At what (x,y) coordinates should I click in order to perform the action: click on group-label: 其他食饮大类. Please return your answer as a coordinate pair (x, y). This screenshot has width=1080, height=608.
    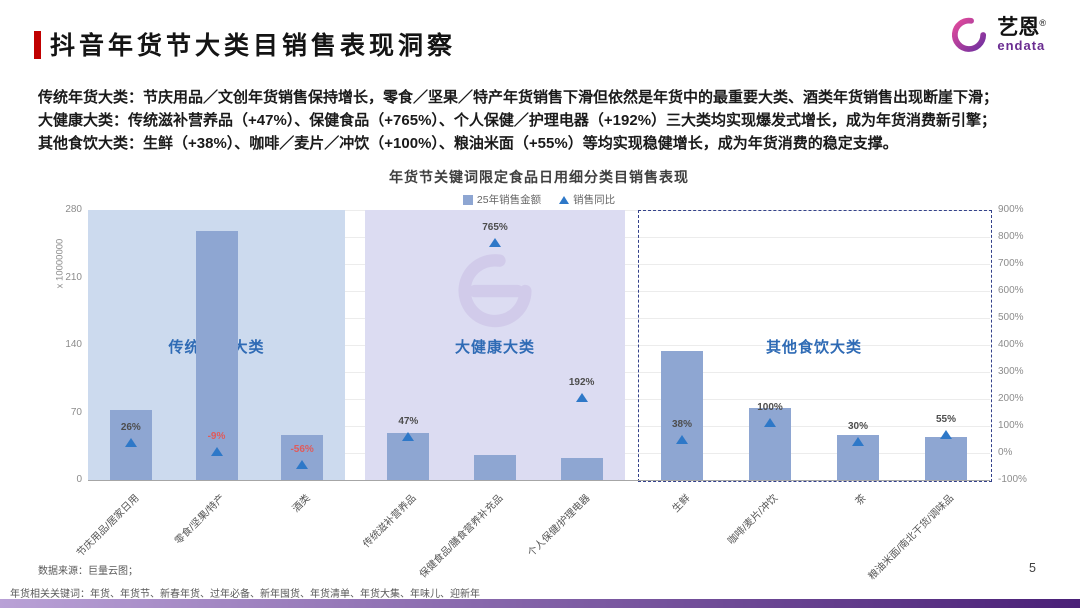
    Looking at the image, I should click on (813, 347).